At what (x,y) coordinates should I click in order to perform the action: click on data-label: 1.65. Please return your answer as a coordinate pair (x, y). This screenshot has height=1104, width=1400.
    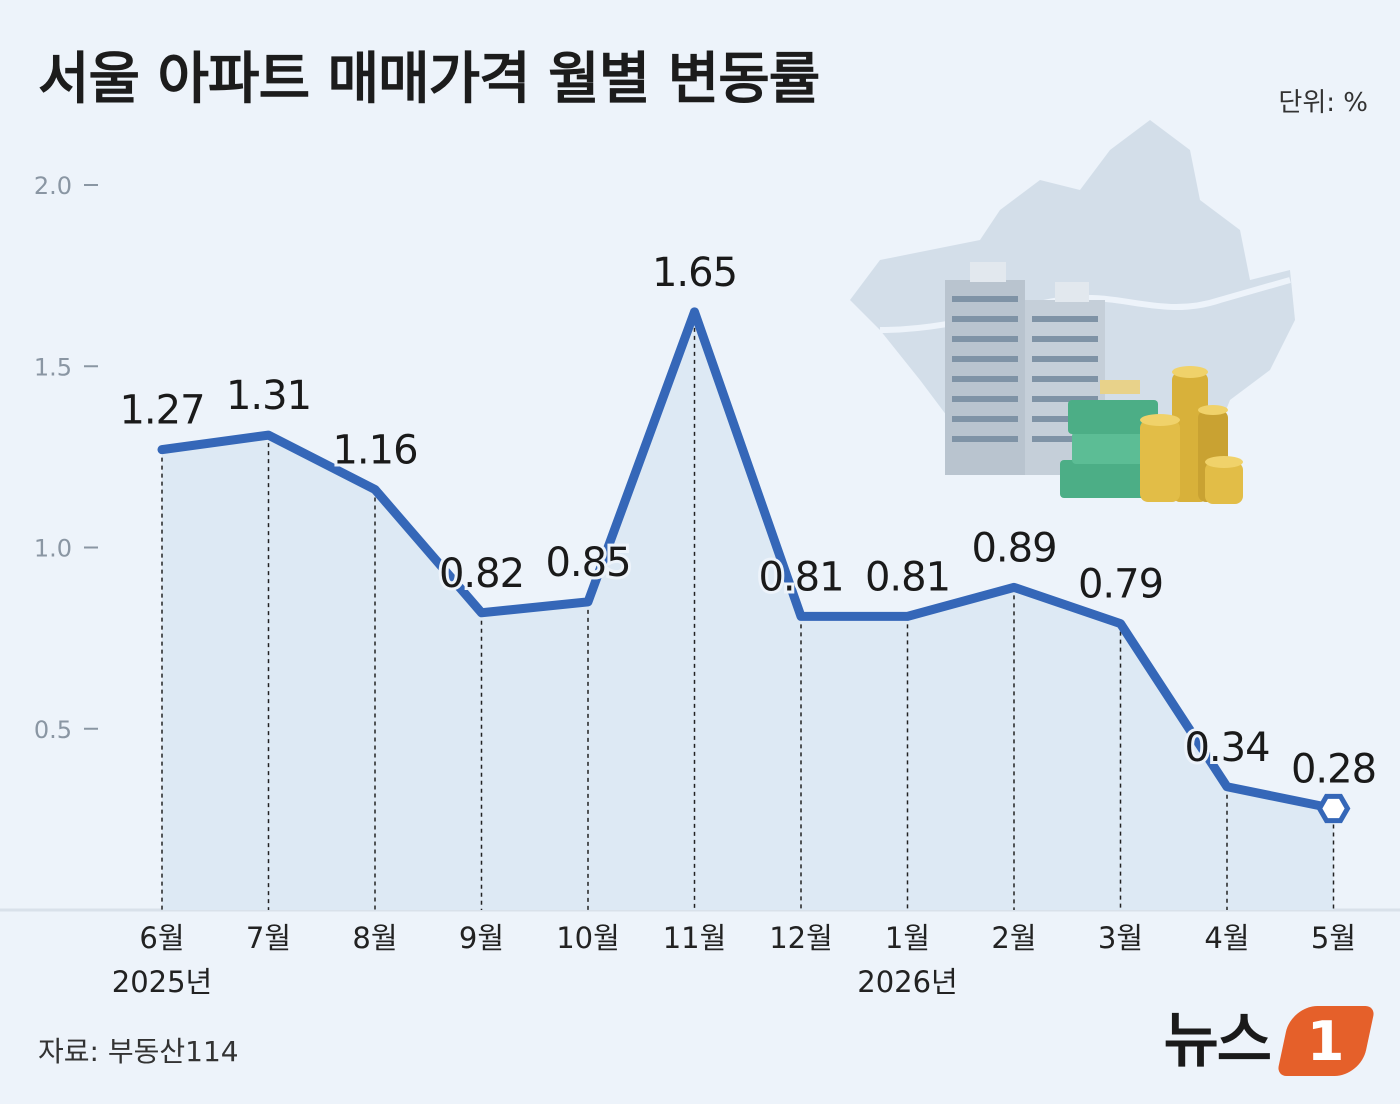
    Looking at the image, I should click on (694, 273).